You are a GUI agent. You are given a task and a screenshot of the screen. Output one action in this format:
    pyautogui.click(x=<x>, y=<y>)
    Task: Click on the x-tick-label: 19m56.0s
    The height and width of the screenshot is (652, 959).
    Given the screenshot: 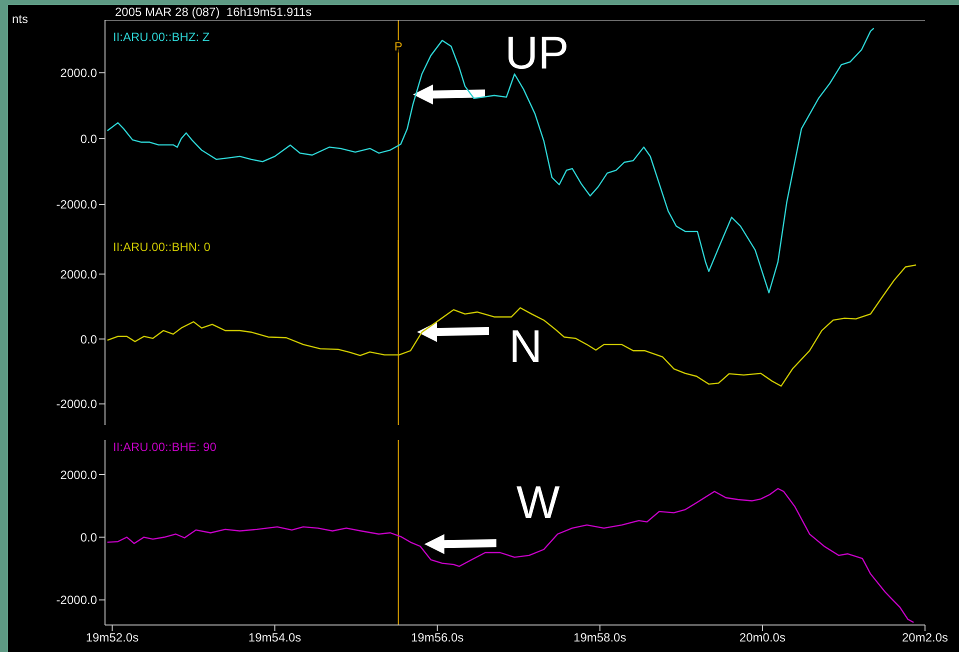 What is the action you would take?
    pyautogui.click(x=437, y=637)
    